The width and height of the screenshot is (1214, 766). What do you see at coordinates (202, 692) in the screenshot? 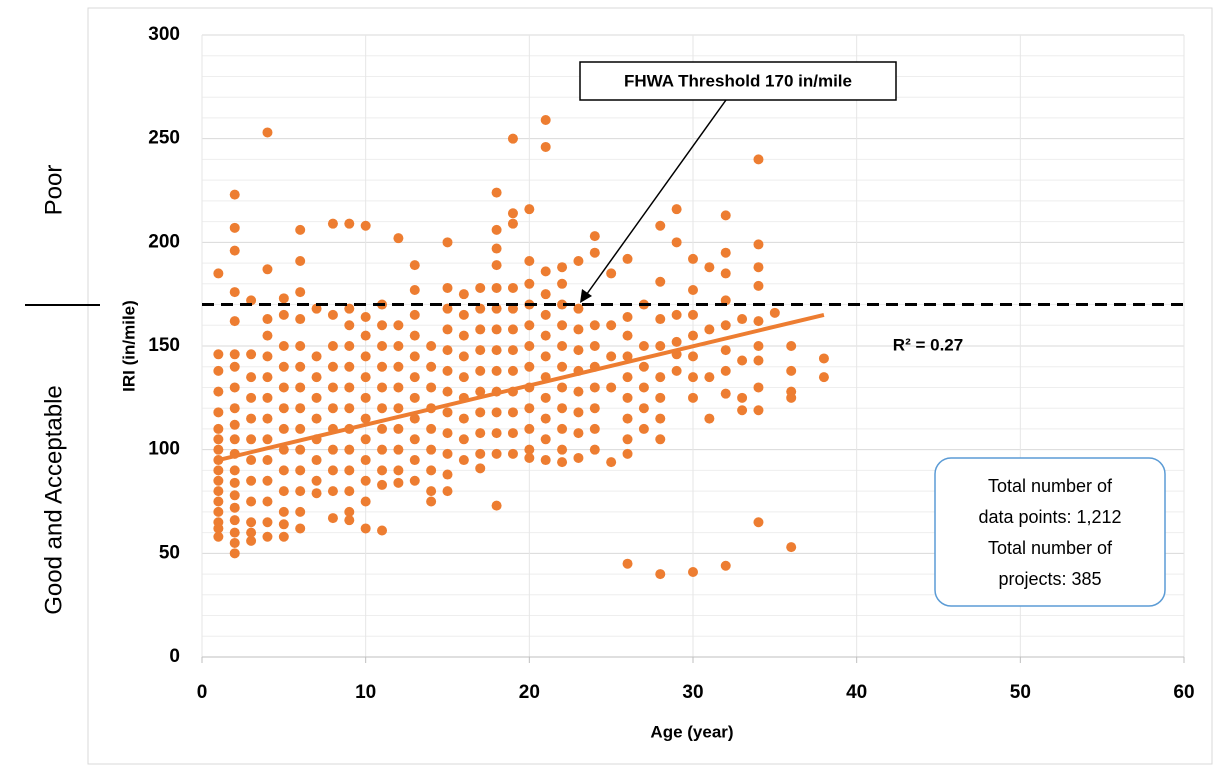
I see `x-tick-label: 0` at bounding box center [202, 692].